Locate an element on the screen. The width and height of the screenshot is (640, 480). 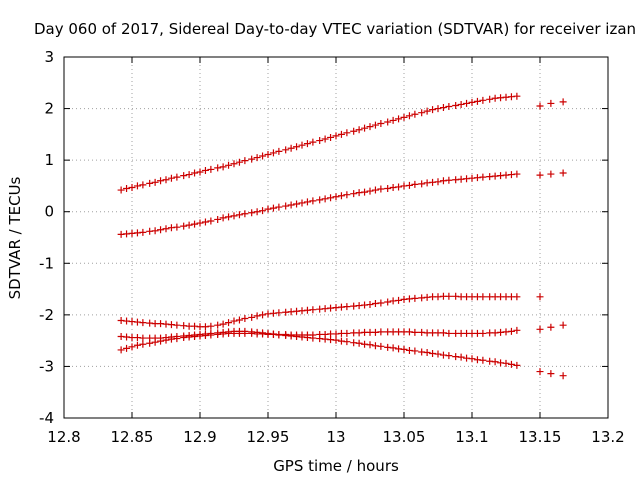
y-tick-label: -1 is located at coordinates (46, 263).